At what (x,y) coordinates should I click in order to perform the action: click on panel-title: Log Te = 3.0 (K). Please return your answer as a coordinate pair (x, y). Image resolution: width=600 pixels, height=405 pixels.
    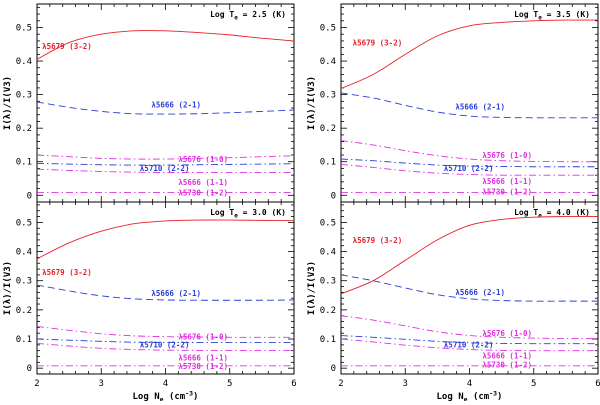
    Looking at the image, I should click on (248, 214).